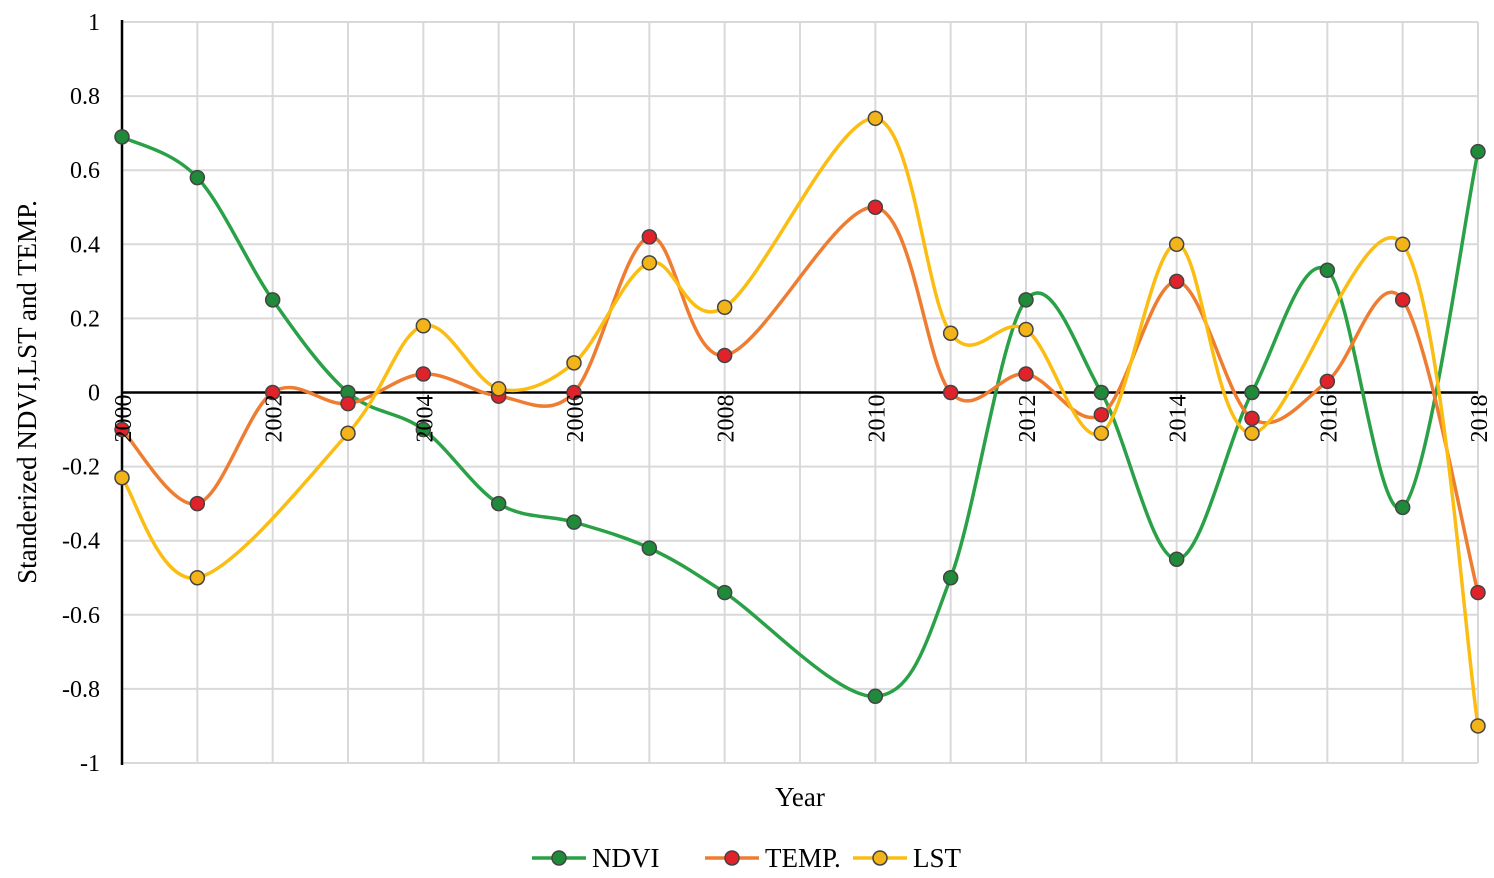 The height and width of the screenshot is (878, 1494). What do you see at coordinates (877, 419) in the screenshot?
I see `x-tick-label: 2010` at bounding box center [877, 419].